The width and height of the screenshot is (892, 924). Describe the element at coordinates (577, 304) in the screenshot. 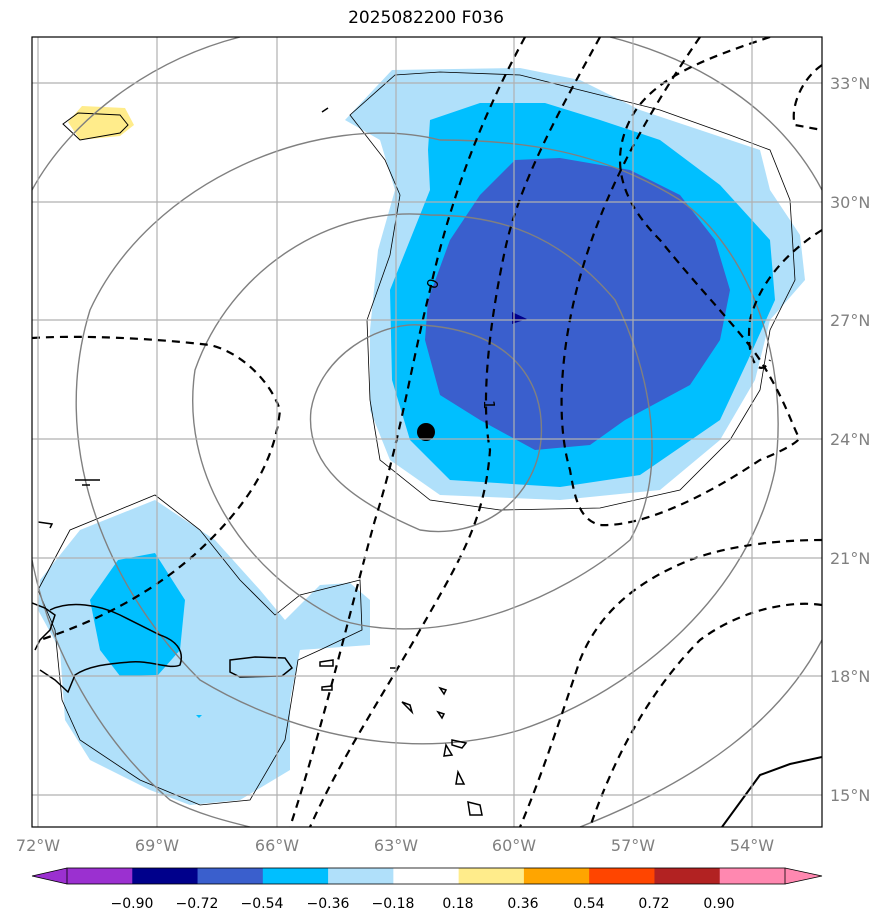

I see `dark-blue-region` at that location.